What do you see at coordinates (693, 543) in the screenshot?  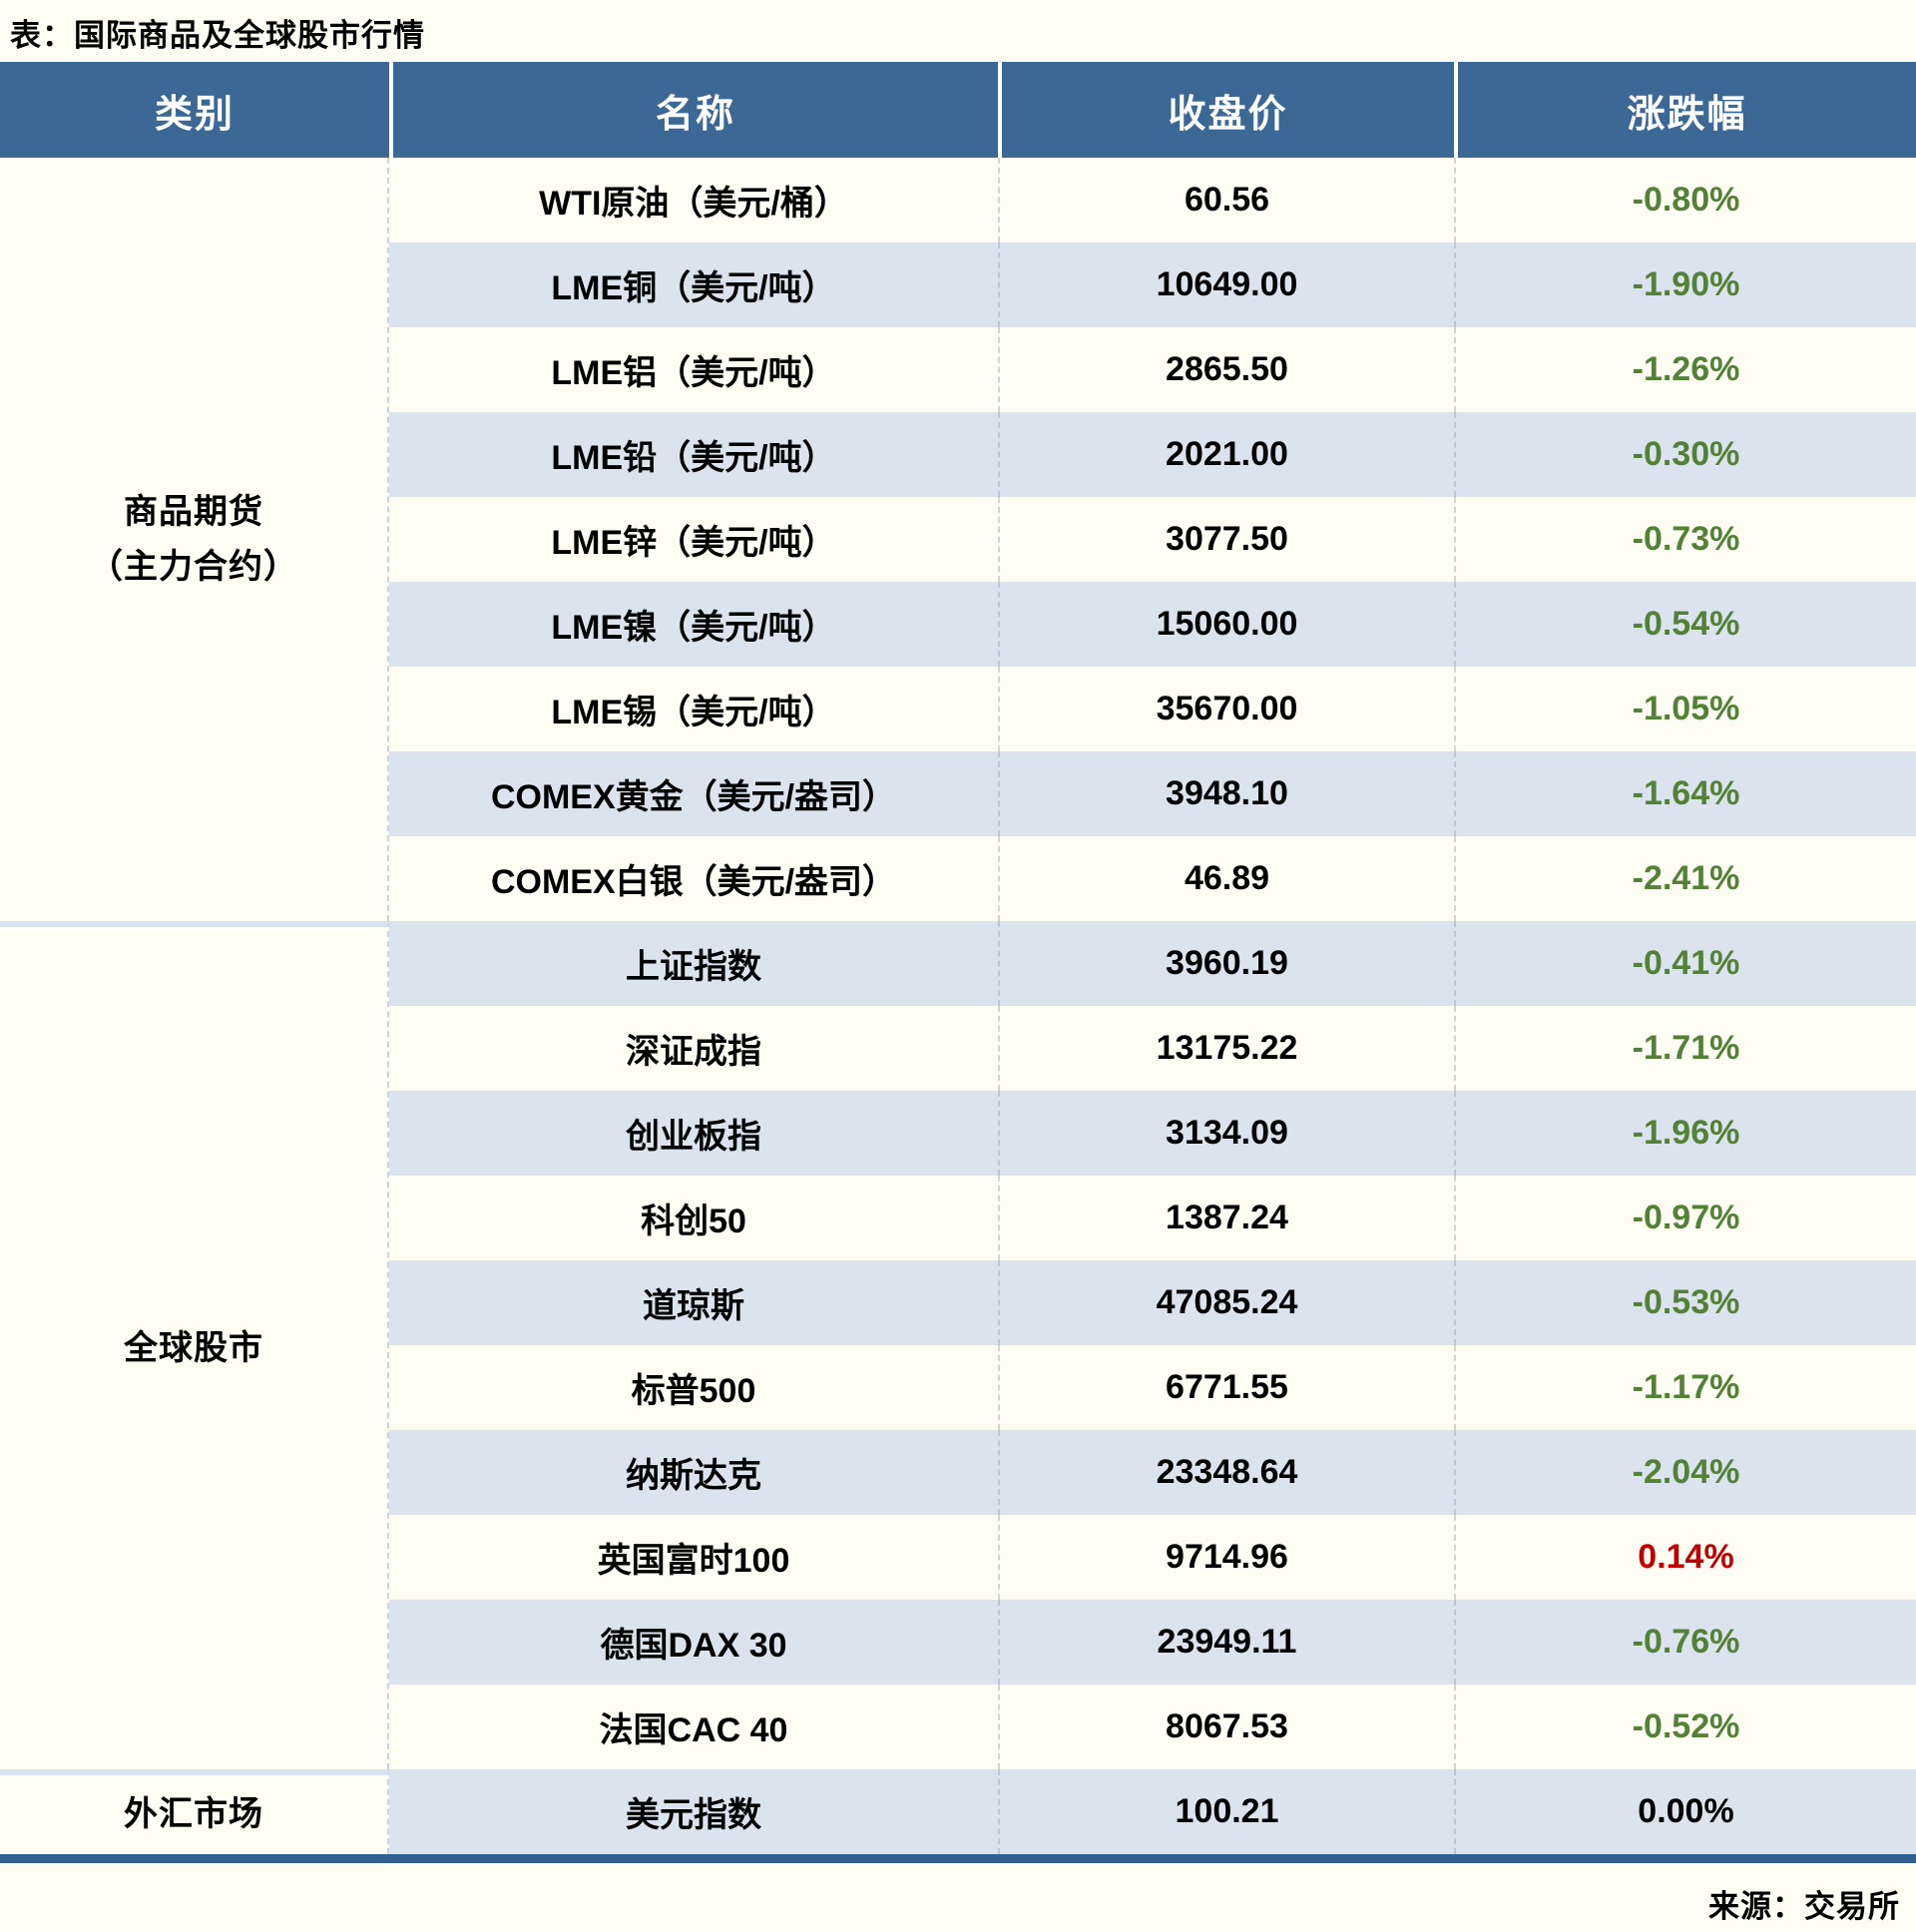 I see `name-cell: LME锌（美元/吨）` at bounding box center [693, 543].